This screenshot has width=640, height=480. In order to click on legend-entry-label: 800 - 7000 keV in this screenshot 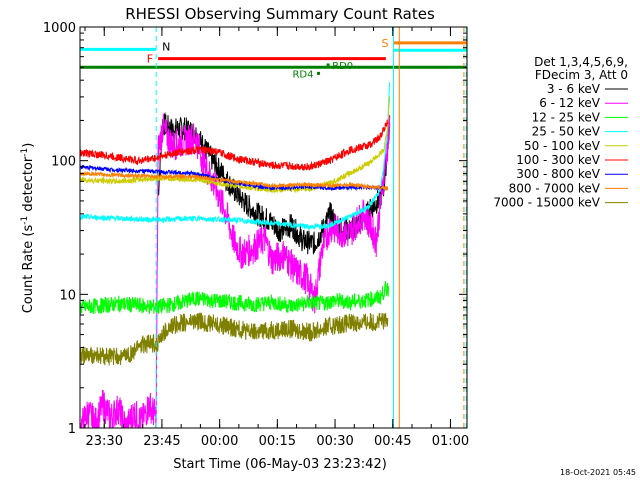, I will do `click(555, 188)`.